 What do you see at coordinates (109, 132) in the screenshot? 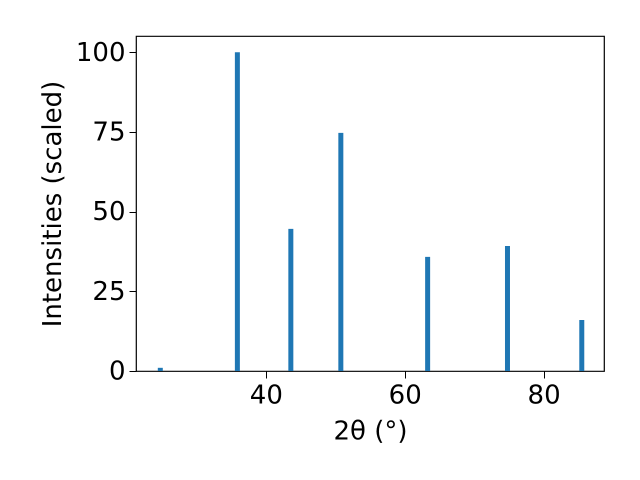
I see `y-tick-label: 75` at bounding box center [109, 132].